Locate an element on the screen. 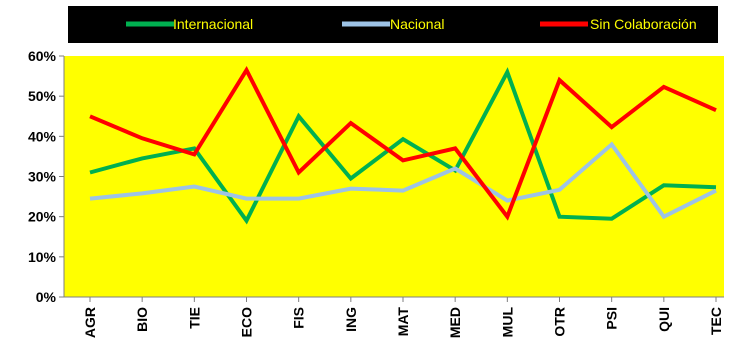  y-axis: 0% 10% 20% 30% 40% 50% 60% is located at coordinates (46, 176).